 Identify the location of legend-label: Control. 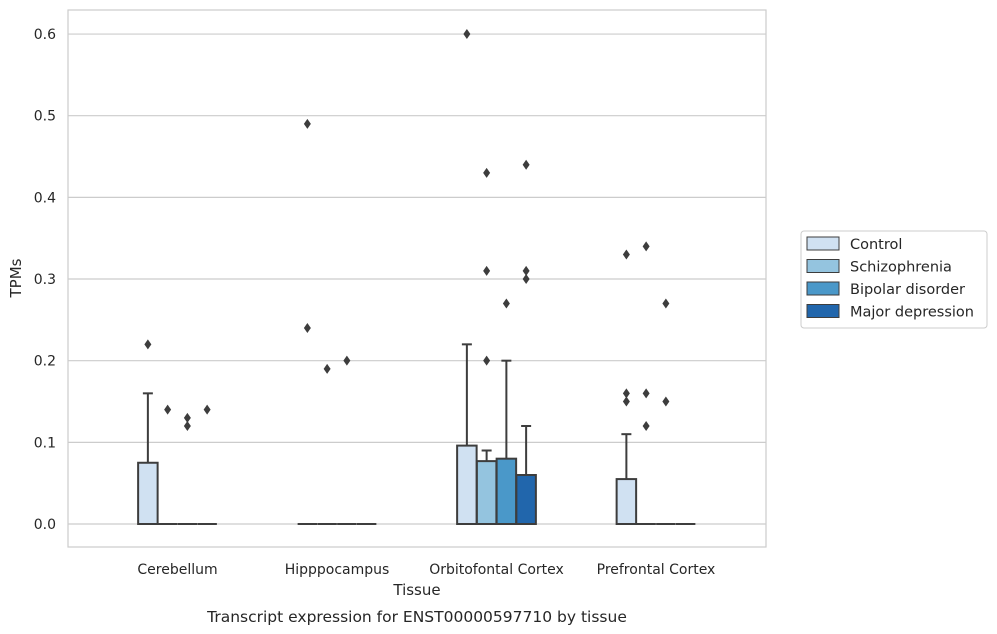
(876, 245).